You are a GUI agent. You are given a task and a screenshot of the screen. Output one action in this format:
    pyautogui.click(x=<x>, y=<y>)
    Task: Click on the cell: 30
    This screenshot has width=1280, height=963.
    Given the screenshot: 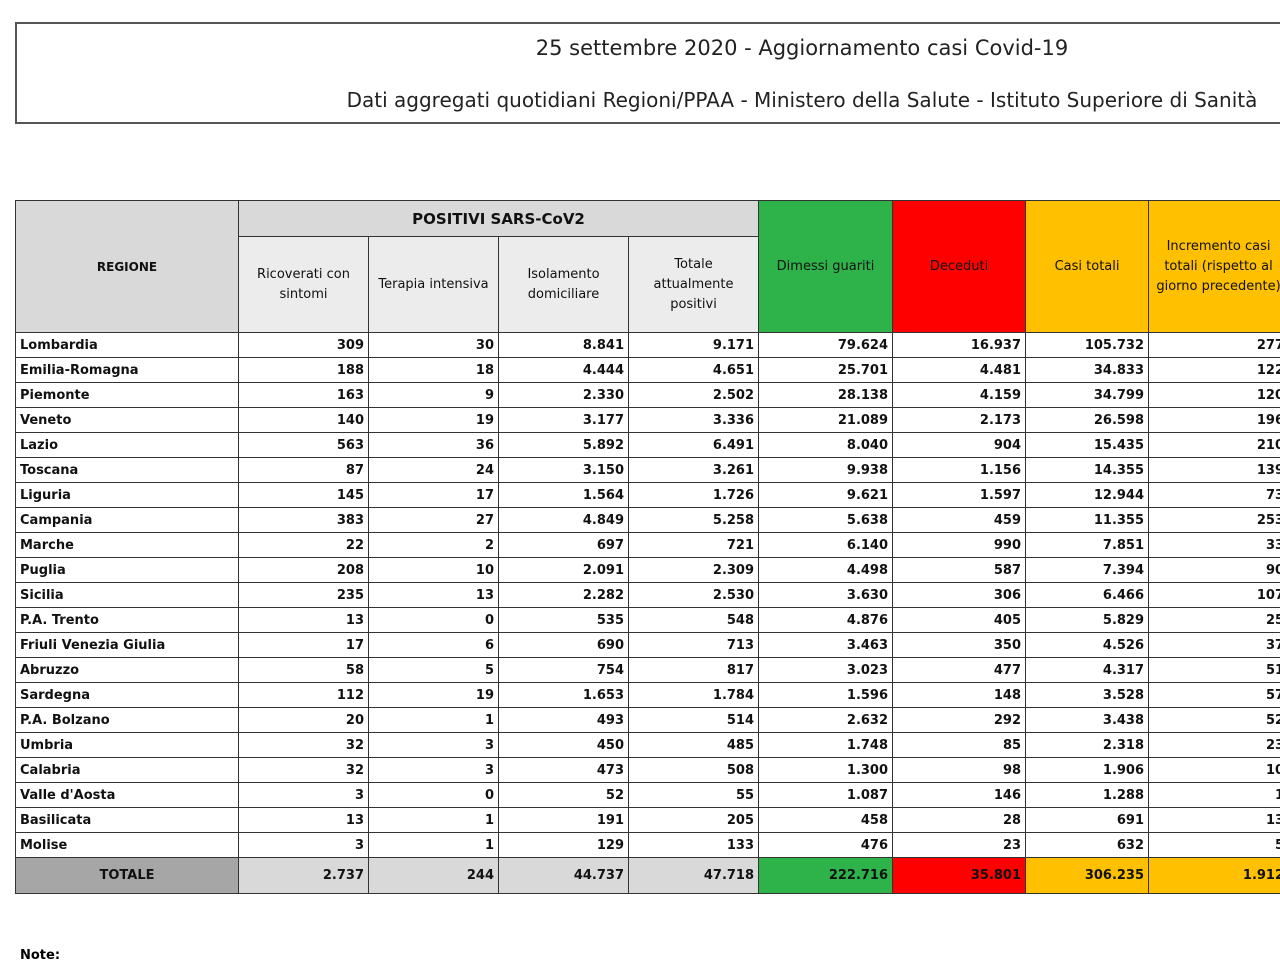 What is the action you would take?
    pyautogui.click(x=434, y=345)
    